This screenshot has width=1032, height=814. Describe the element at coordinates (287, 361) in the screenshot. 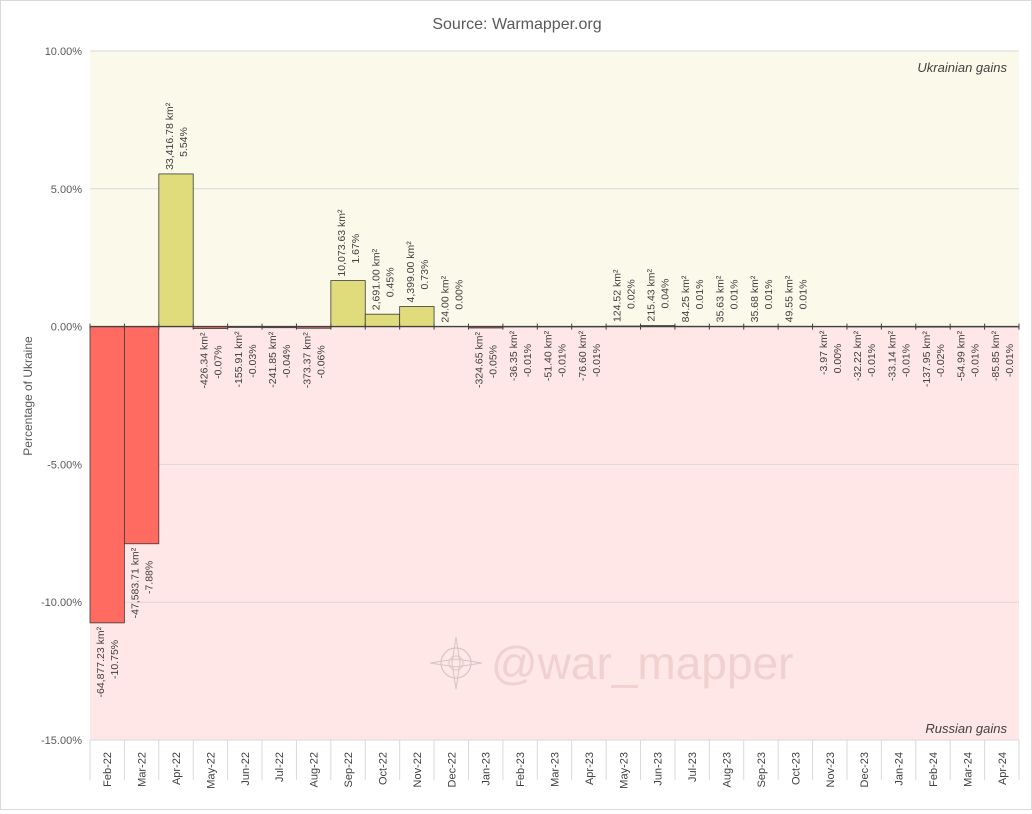

I see `data-label-percent: -0.04%` at that location.